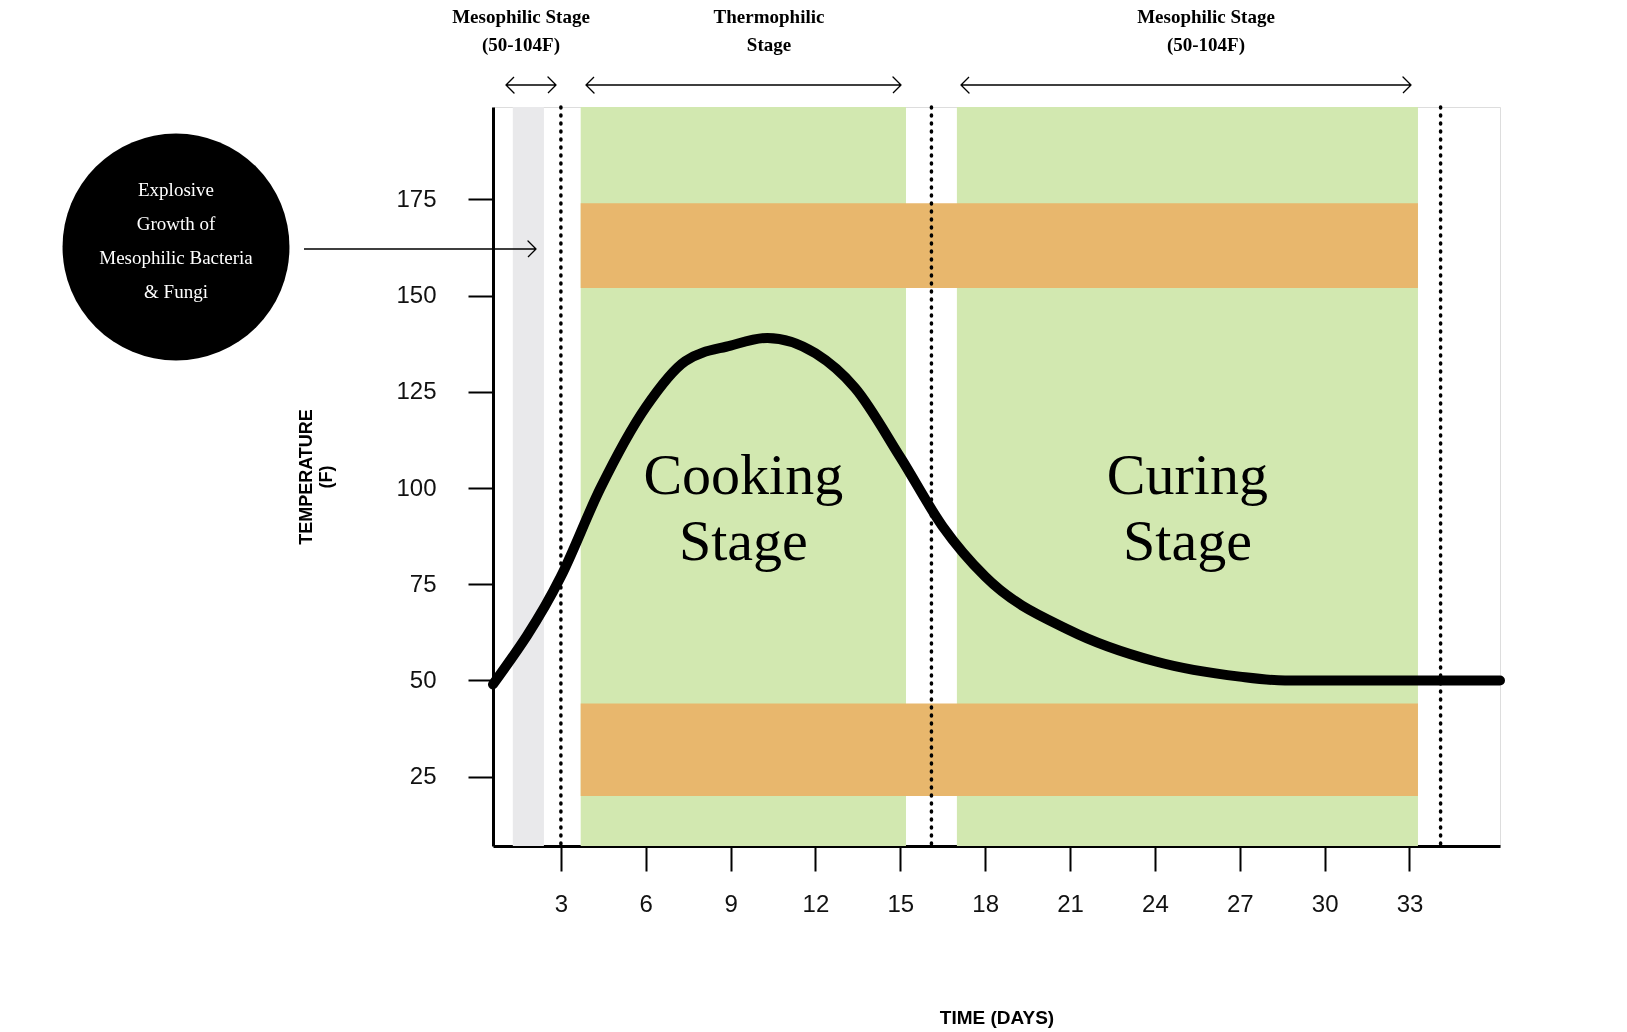  What do you see at coordinates (769, 30) in the screenshot?
I see `text: Thermophilic Stage` at bounding box center [769, 30].